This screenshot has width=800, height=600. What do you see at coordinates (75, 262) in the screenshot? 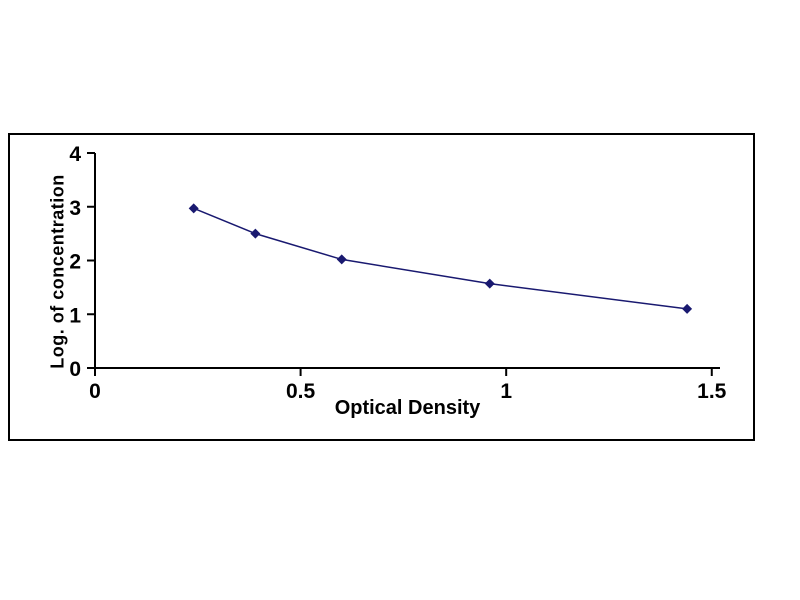
I see `y-tick-label: 2` at bounding box center [75, 262].